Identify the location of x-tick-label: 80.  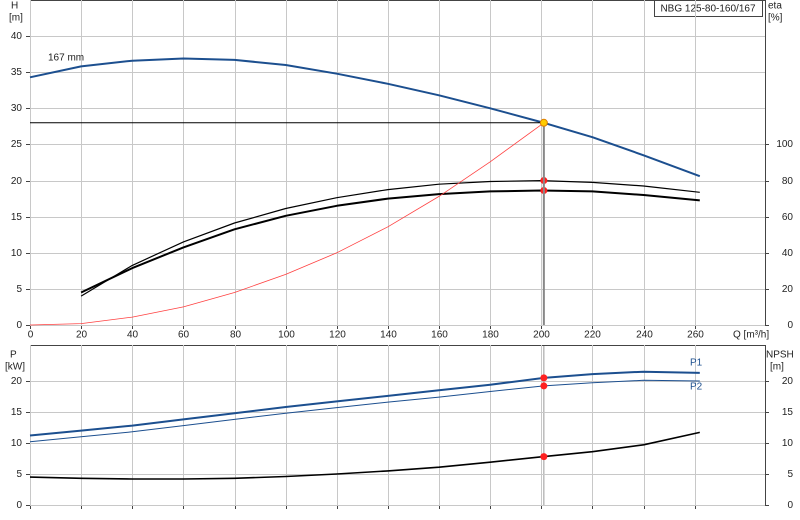
(236, 335).